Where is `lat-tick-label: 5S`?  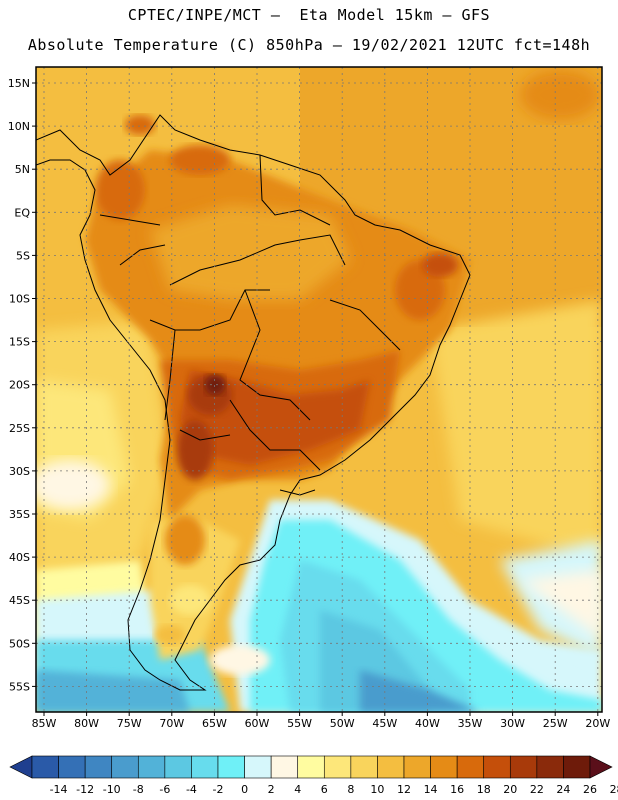 lat-tick-label: 5S is located at coordinates (23, 255).